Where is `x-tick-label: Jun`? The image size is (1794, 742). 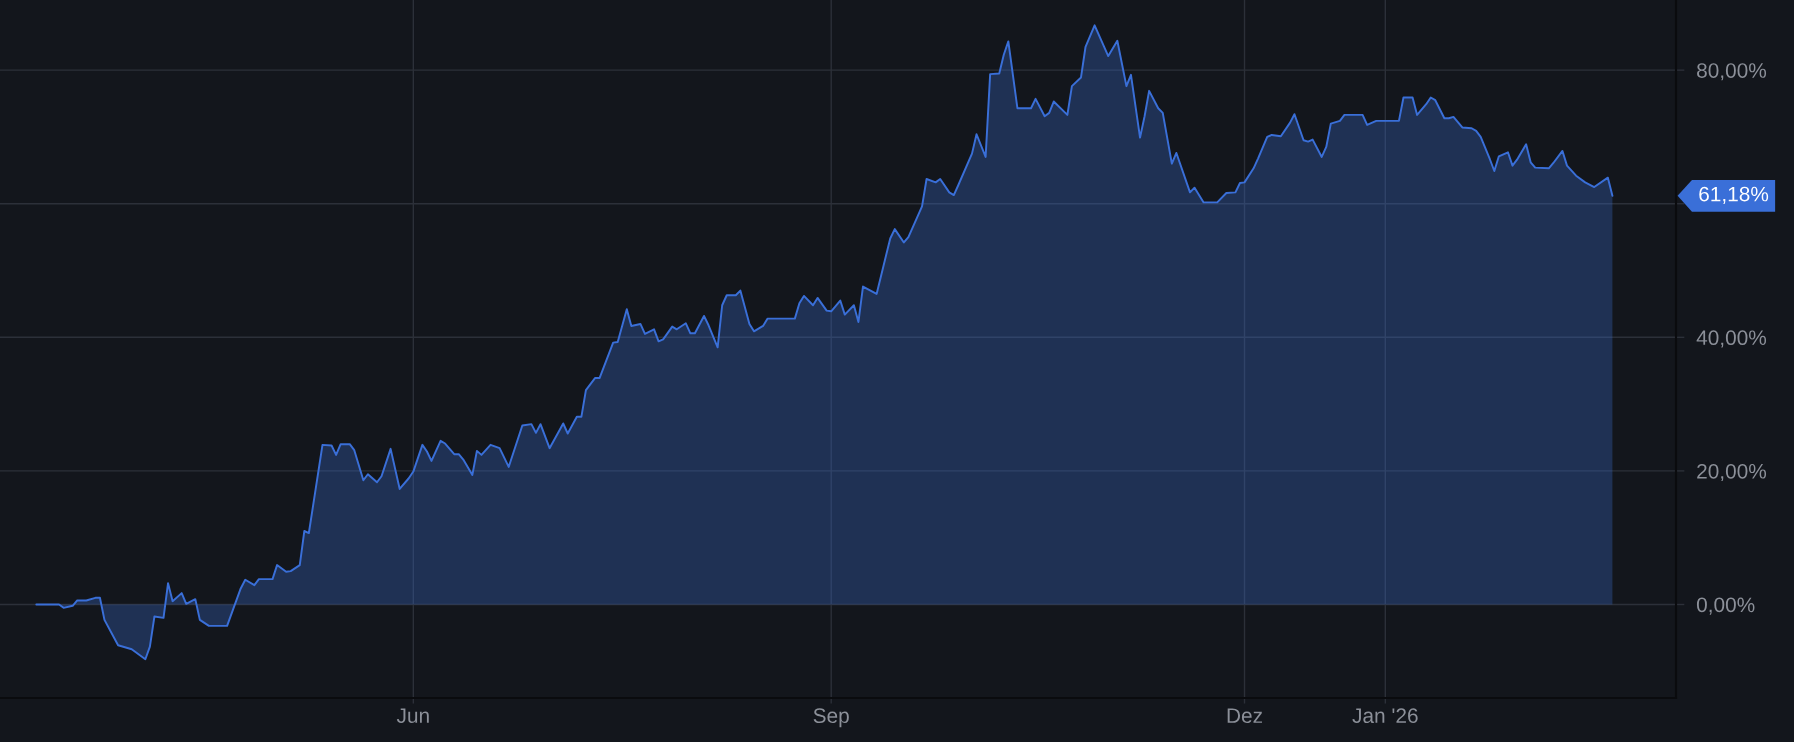
x-tick-label: Jun is located at coordinates (412, 716).